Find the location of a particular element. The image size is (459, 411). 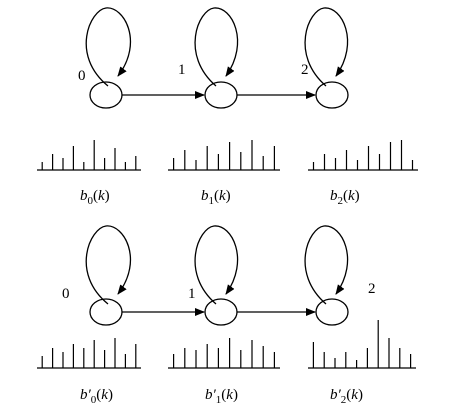

top-state-2-label: 2 is located at coordinates (305, 70).